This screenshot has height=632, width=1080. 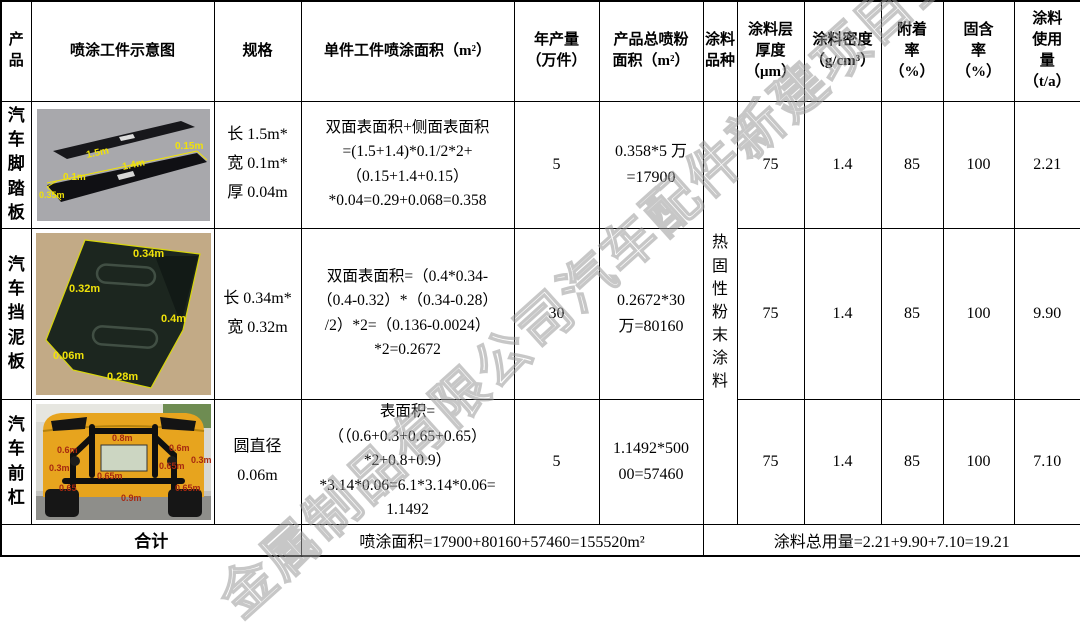 I want to click on density-fender: 1.4, so click(x=842, y=313).